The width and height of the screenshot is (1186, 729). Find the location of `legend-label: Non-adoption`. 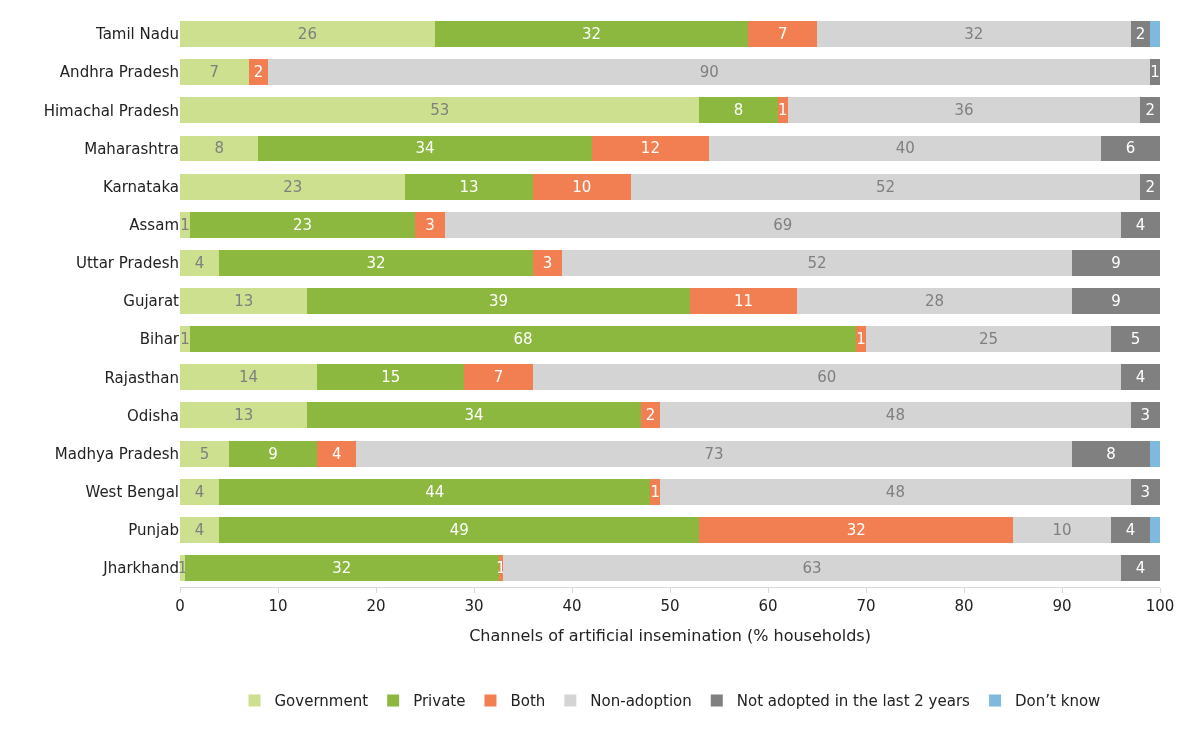

legend-label: Non-adoption is located at coordinates (641, 701).